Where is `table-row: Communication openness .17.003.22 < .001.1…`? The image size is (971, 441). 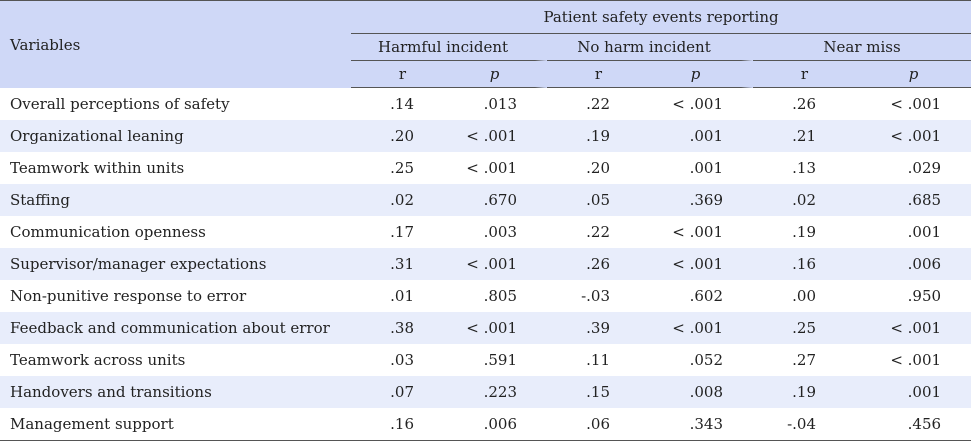
table-row: Communication openness .17.003.22 < .001.1… is located at coordinates (485, 232).